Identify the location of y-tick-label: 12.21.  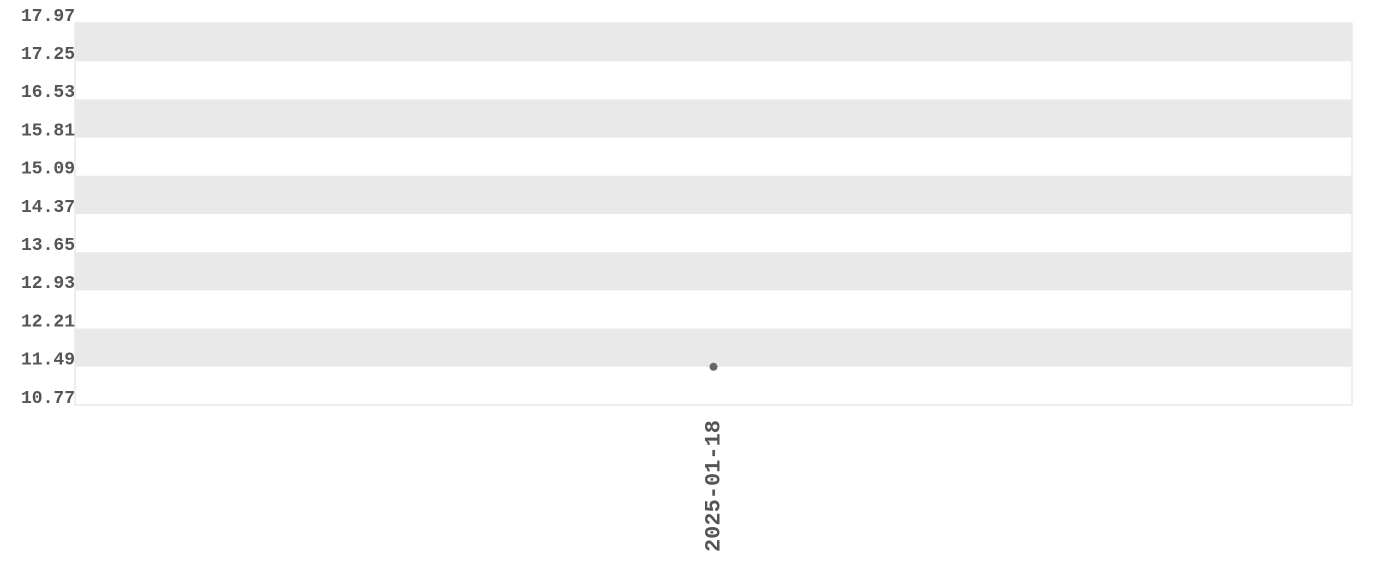
(48, 322).